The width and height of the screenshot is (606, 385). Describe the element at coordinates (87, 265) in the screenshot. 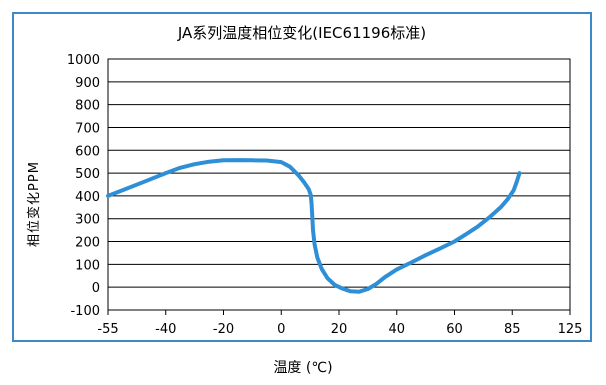

I see `y-tick-label: 100` at that location.